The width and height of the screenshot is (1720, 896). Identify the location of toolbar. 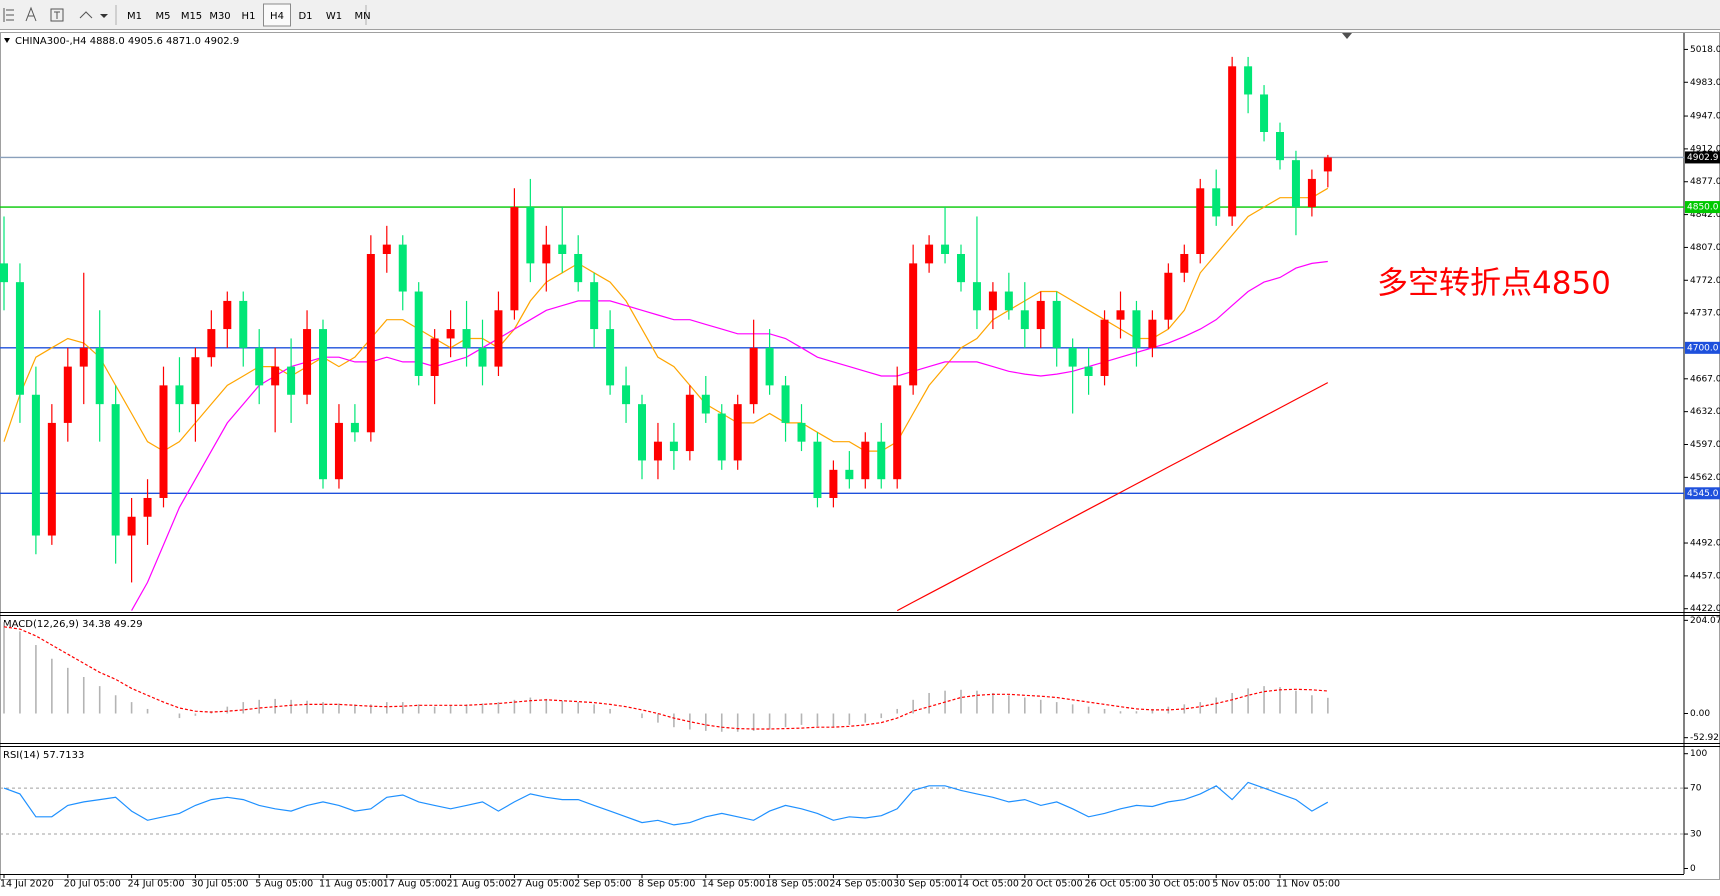
(860, 15).